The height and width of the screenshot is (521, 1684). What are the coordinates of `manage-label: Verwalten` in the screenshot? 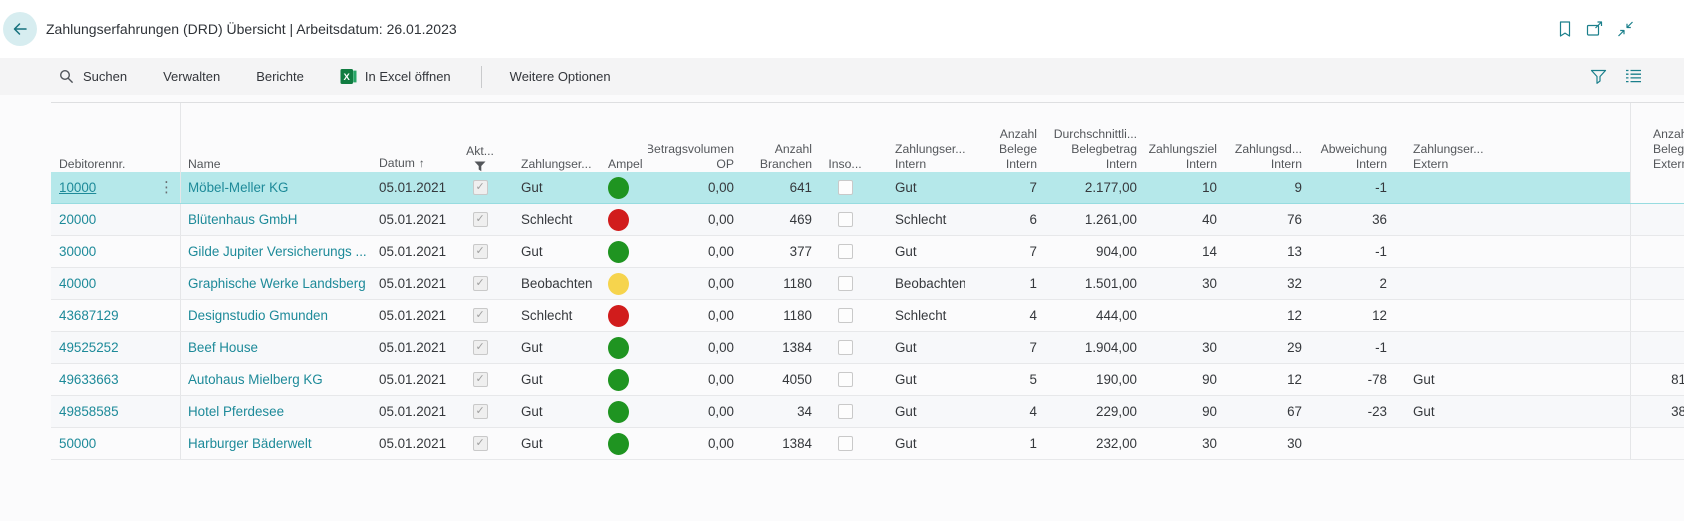 It's located at (192, 76).